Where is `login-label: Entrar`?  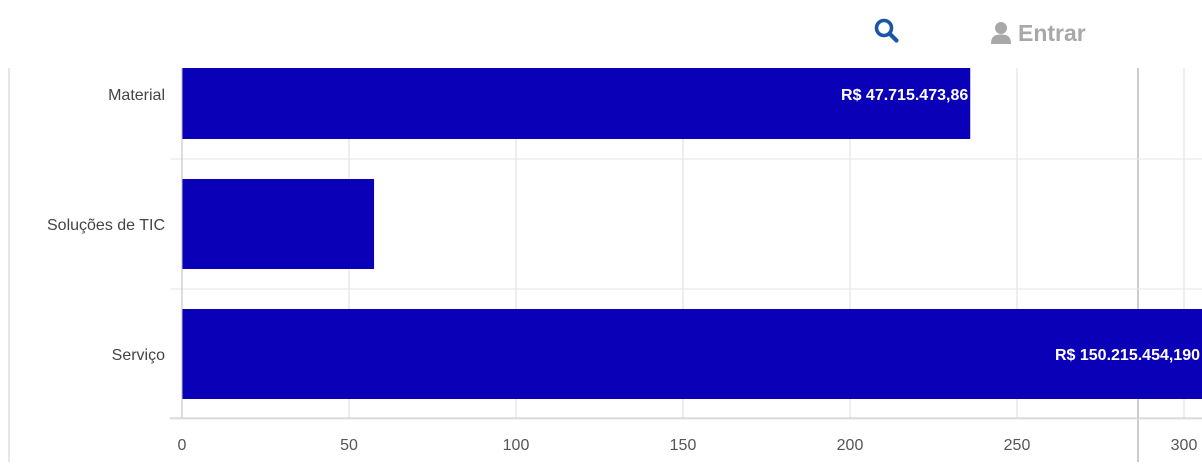 login-label: Entrar is located at coordinates (1052, 32).